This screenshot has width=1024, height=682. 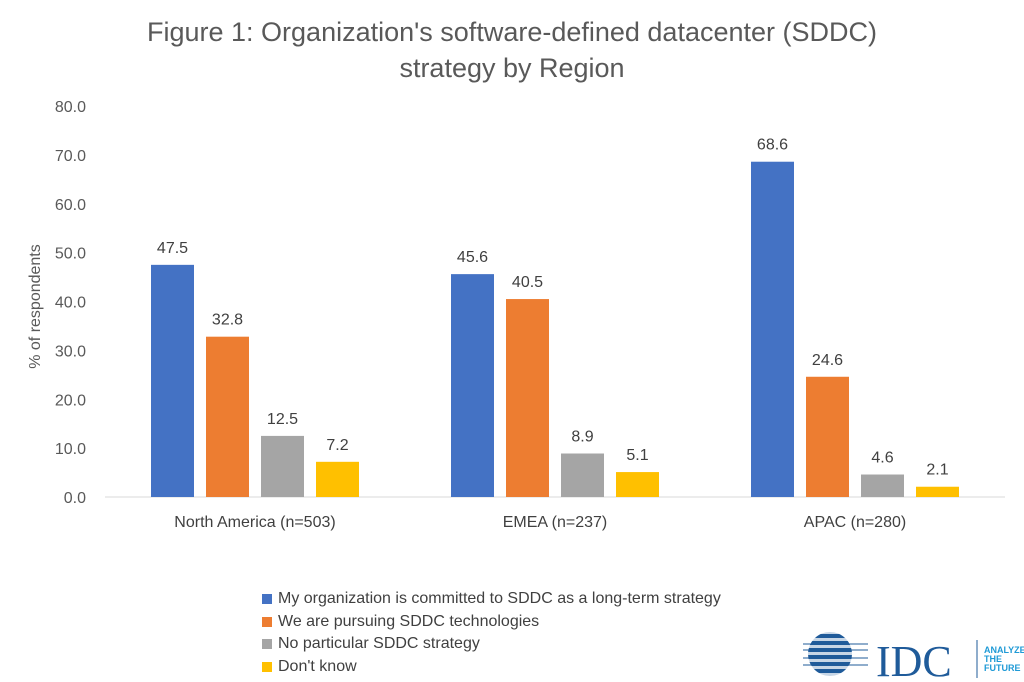 I want to click on data-label: 24.6, so click(x=827, y=360).